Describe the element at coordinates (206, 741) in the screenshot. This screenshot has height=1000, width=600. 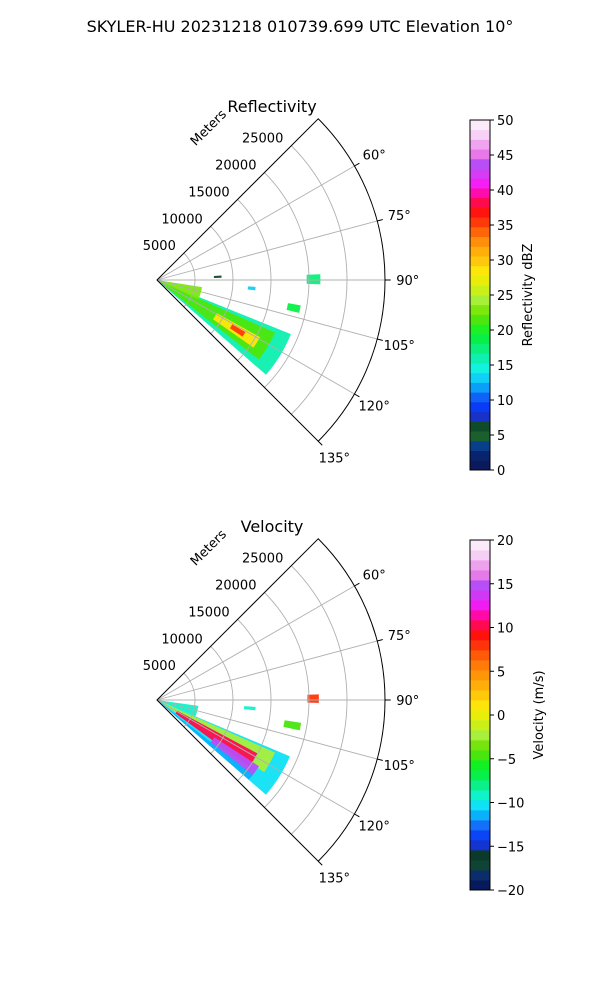
I see `data-region-edge-strip` at that location.